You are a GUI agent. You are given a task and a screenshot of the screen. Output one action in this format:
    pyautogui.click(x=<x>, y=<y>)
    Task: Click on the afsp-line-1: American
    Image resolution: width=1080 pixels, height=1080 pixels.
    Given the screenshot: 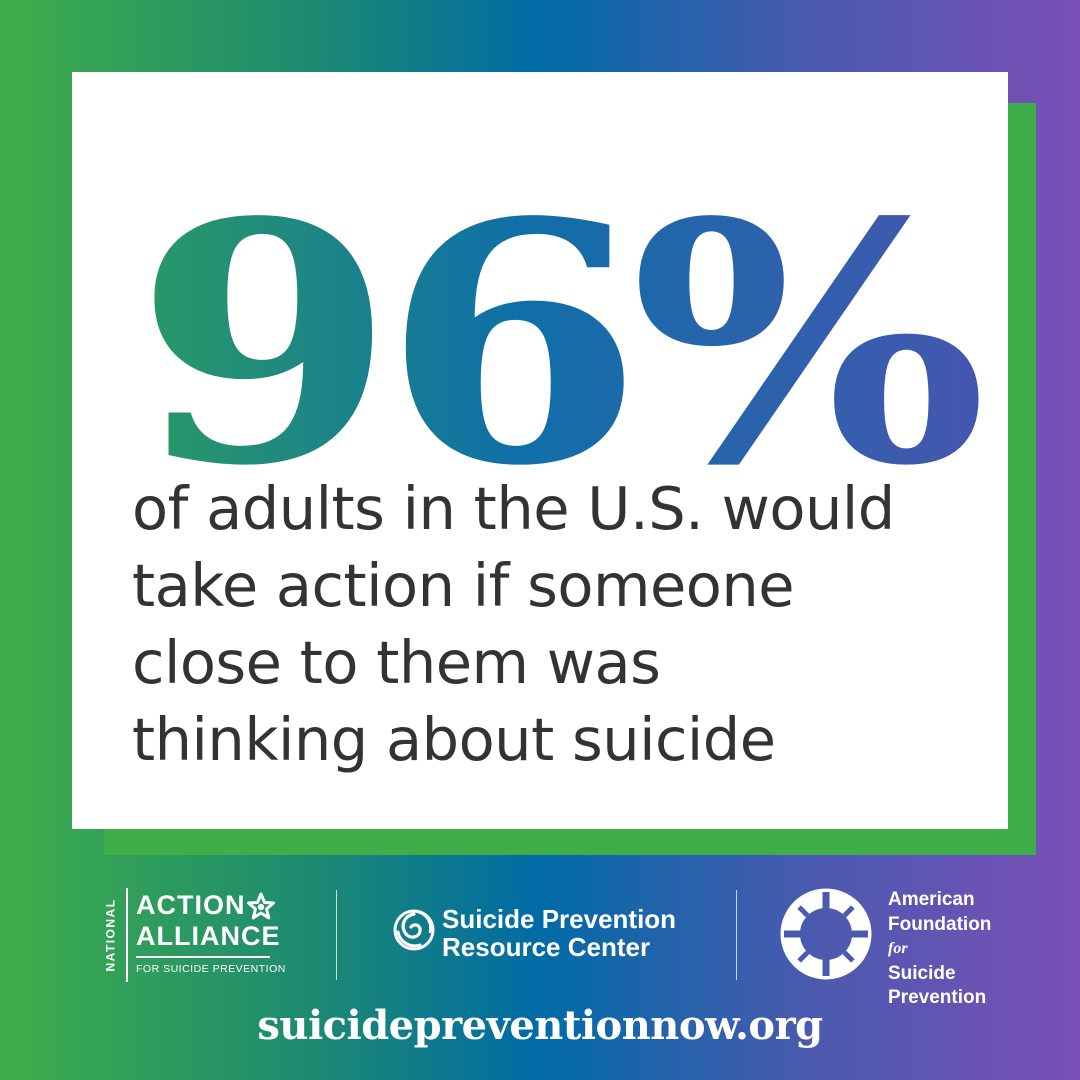 What is the action you would take?
    pyautogui.click(x=931, y=899)
    